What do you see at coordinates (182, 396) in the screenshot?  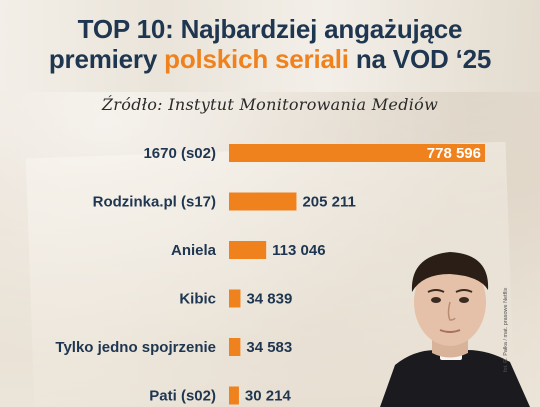 I see `category-label: Pati (s02)` at bounding box center [182, 396].